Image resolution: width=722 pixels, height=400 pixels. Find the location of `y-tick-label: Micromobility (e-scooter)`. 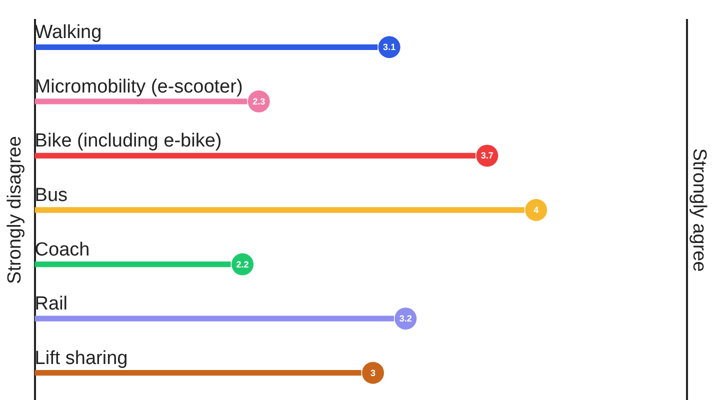

y-tick-label: Micromobility (e-scooter) is located at coordinates (138, 87).